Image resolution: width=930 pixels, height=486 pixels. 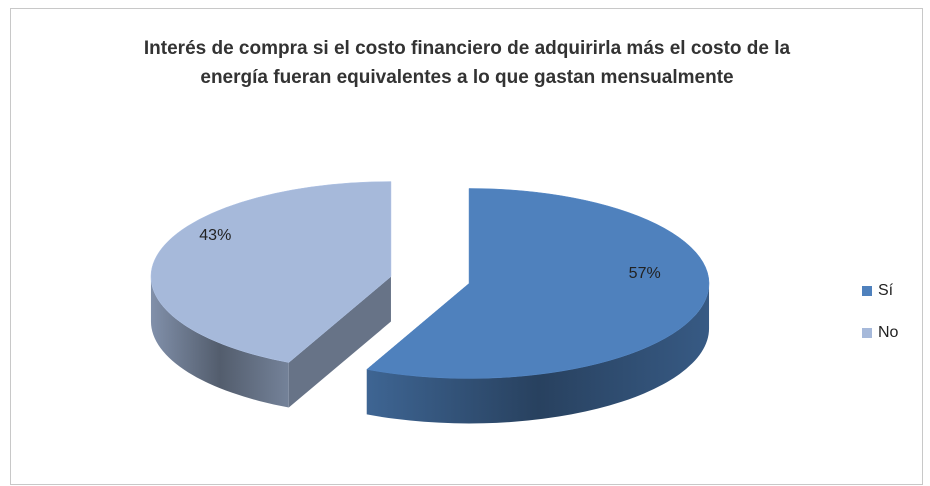 I want to click on legend-label: No, so click(x=888, y=332).